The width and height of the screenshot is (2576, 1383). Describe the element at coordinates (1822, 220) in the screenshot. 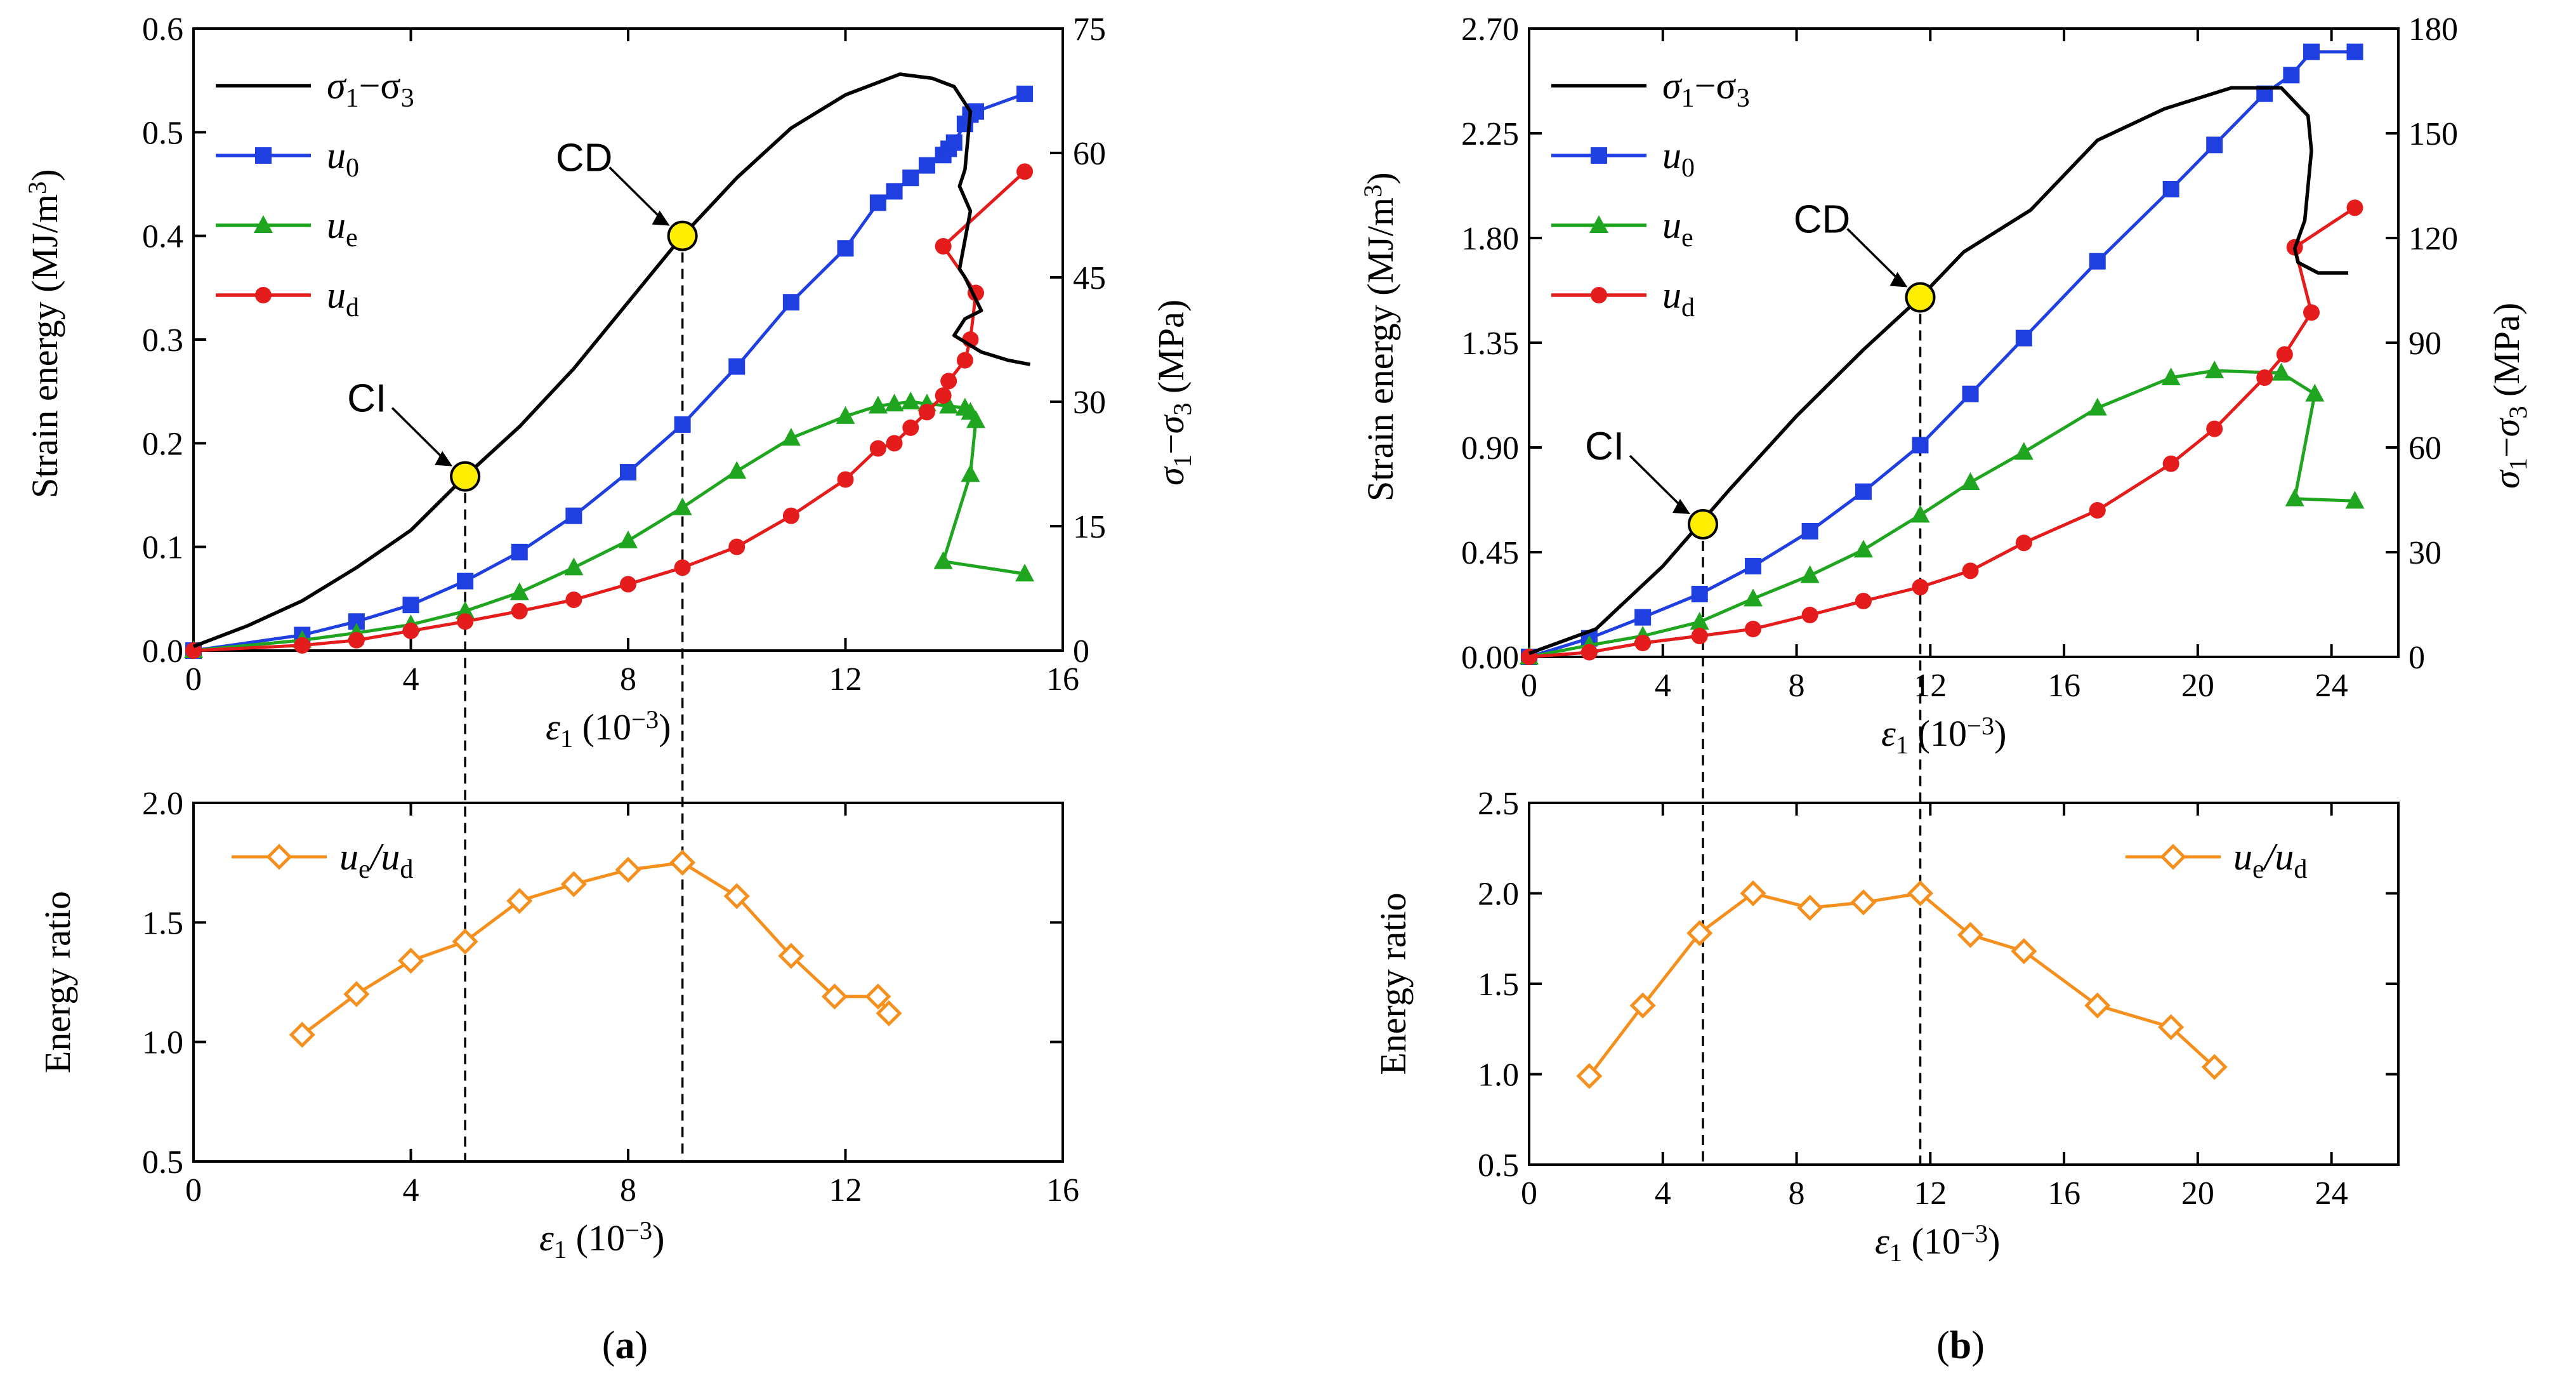

I see `panel-b-label-CD: CD` at that location.